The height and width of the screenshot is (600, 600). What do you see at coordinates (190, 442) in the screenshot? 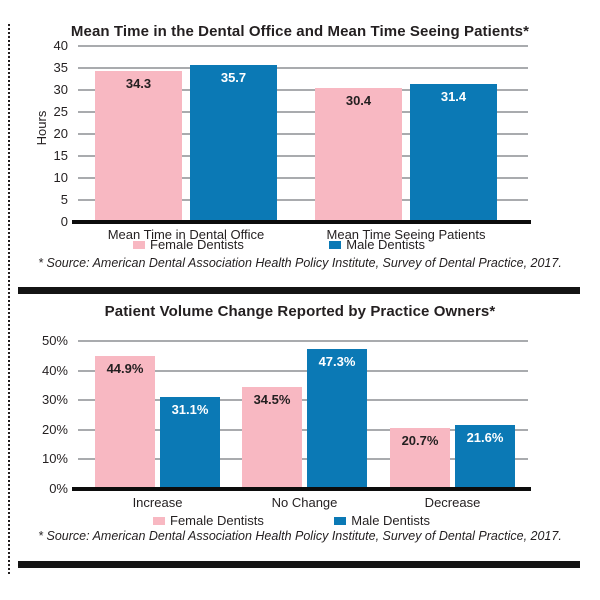
I see `bar-male-dentists: 31.1%` at bounding box center [190, 442].